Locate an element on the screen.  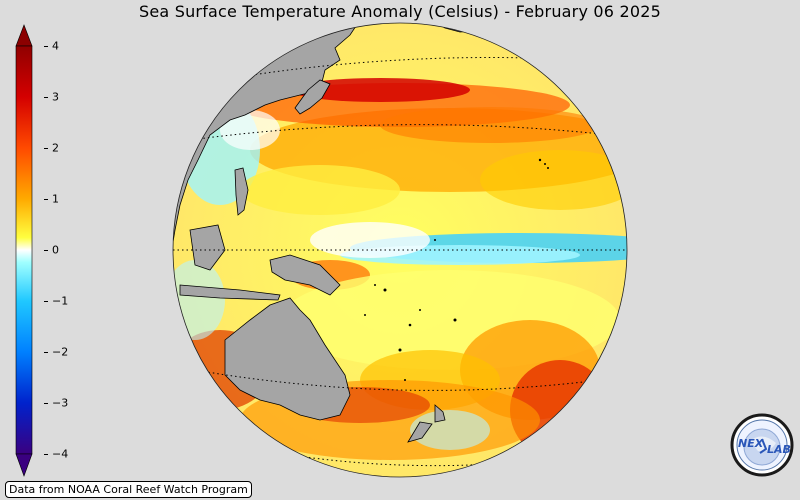
svg-text: LAB is located at coordinates (779, 449).